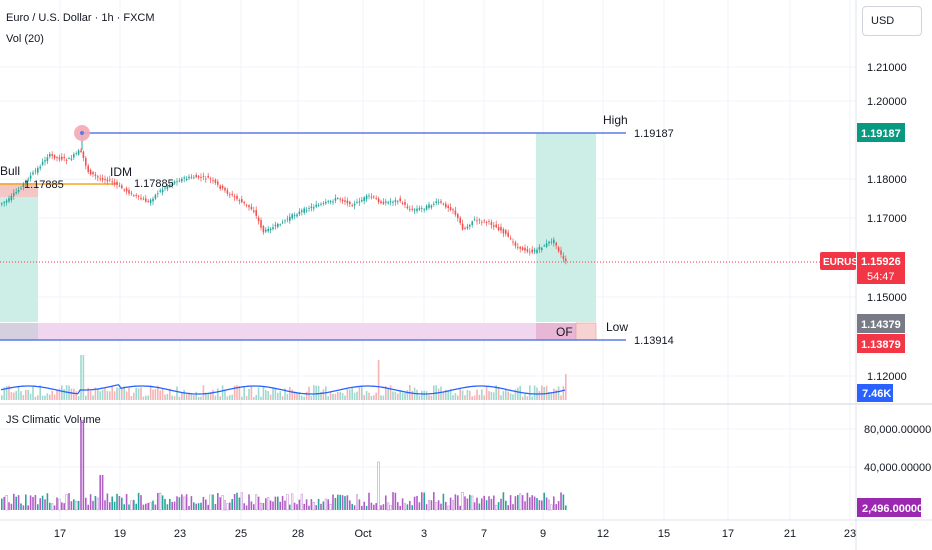  I want to click on climatic-volume-title: JS Climatic Volume, so click(53, 420).